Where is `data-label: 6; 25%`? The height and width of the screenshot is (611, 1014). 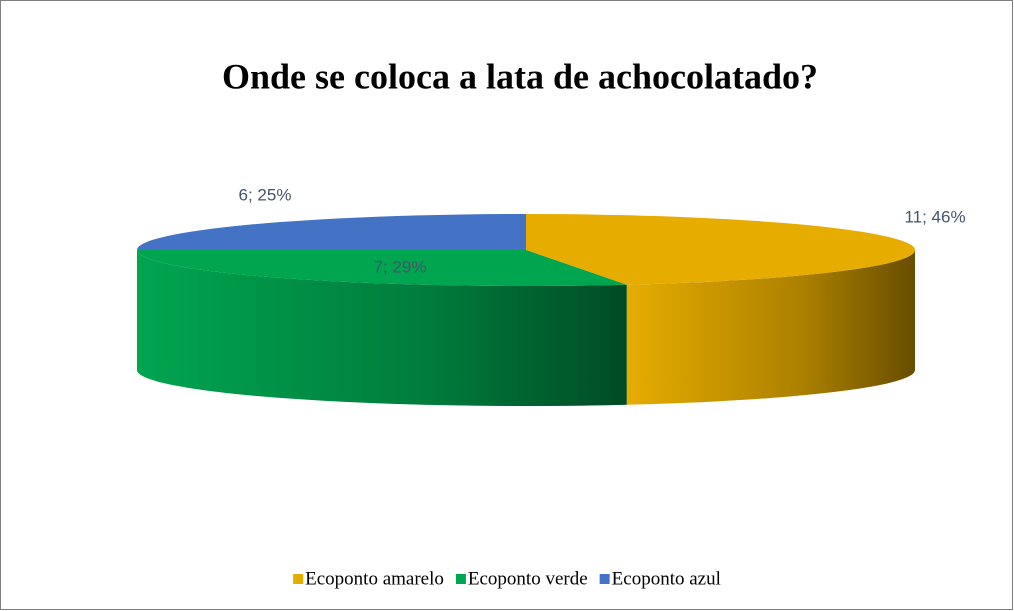
data-label: 6; 25% is located at coordinates (265, 194).